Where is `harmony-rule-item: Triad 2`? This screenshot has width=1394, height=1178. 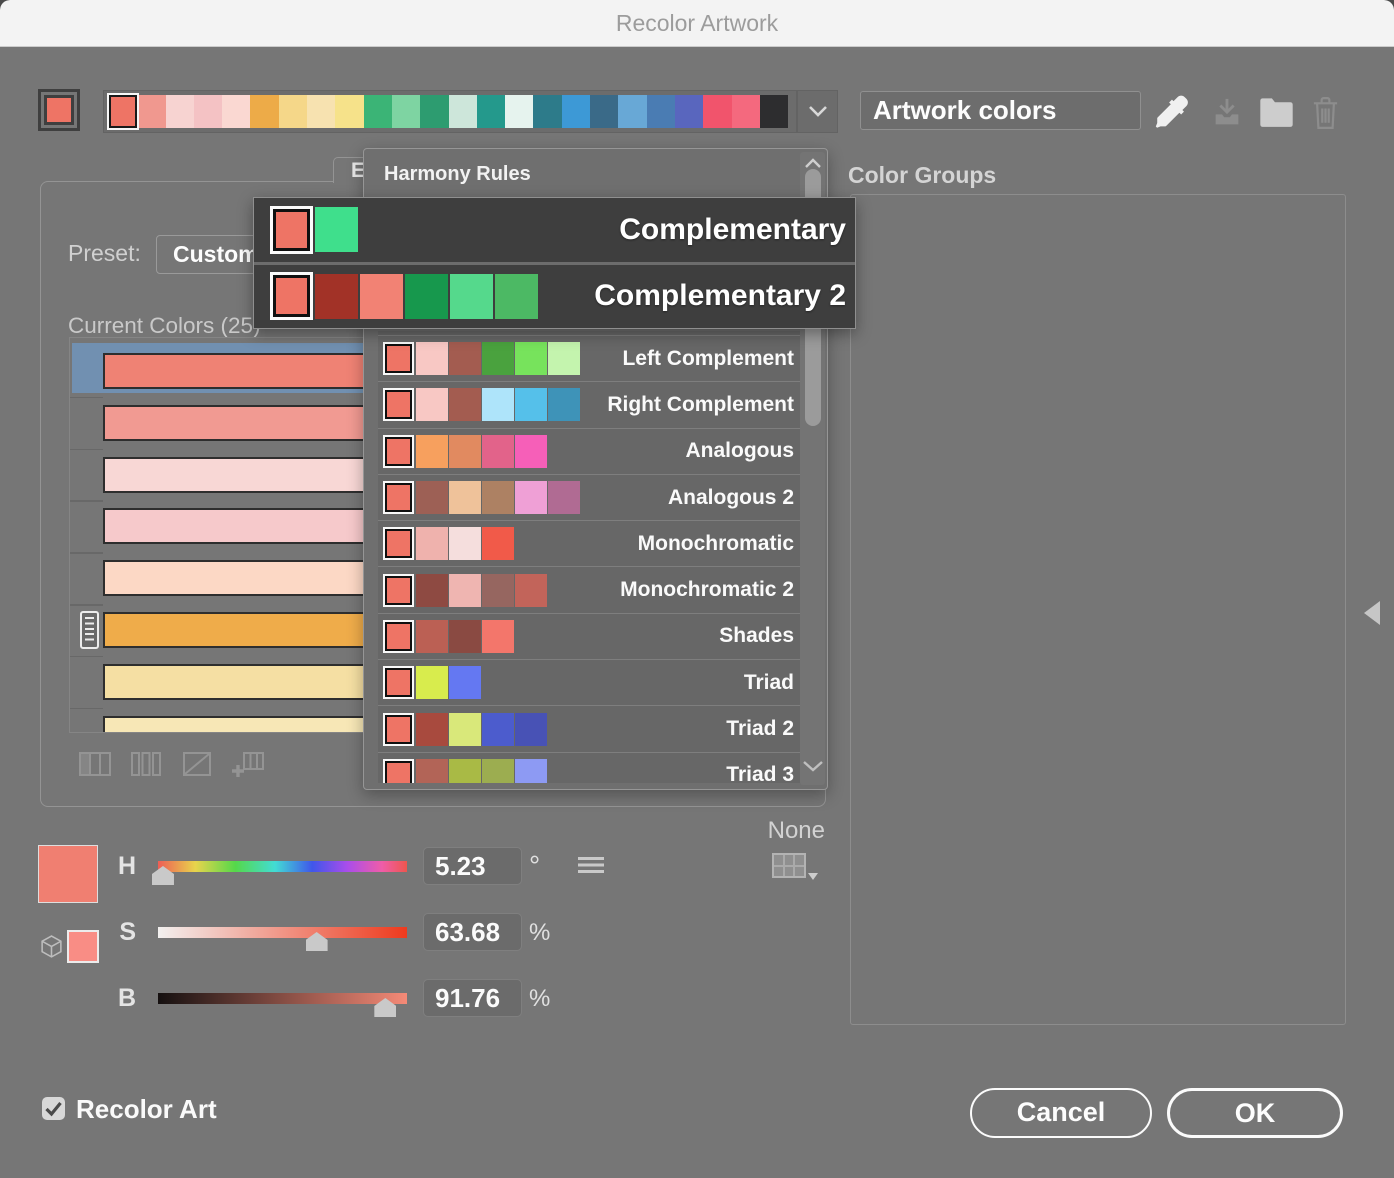 harmony-rule-item: Triad 2 is located at coordinates (589, 728).